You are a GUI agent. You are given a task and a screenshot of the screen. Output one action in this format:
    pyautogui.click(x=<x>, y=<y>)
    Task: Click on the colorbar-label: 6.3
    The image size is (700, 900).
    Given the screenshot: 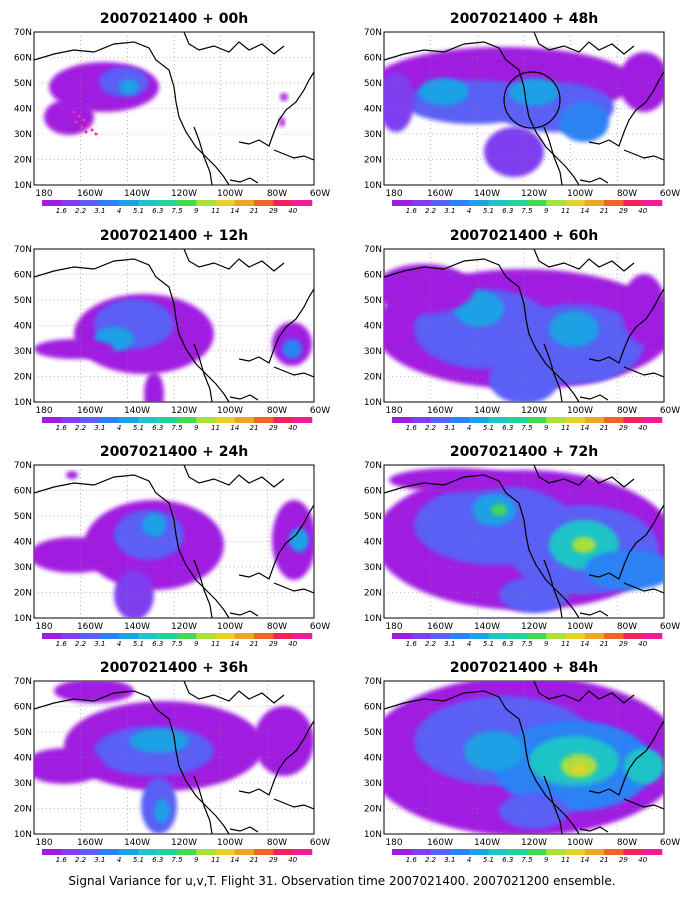 What is the action you would take?
    pyautogui.click(x=507, y=211)
    